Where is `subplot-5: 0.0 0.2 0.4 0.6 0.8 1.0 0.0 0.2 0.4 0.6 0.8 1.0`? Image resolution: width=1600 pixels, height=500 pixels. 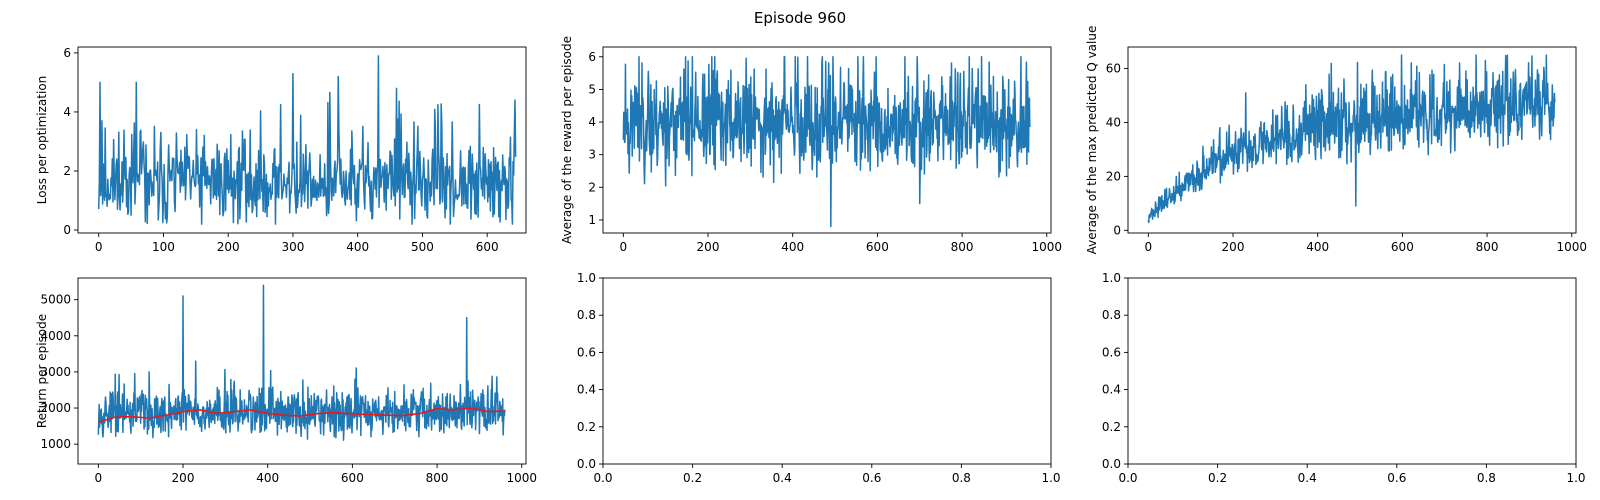
subplot-5: 0.0 0.2 0.4 0.6 0.8 1.0 0.0 0.2 0.4 0.6 0.8 1.0 is located at coordinates (819, 378).